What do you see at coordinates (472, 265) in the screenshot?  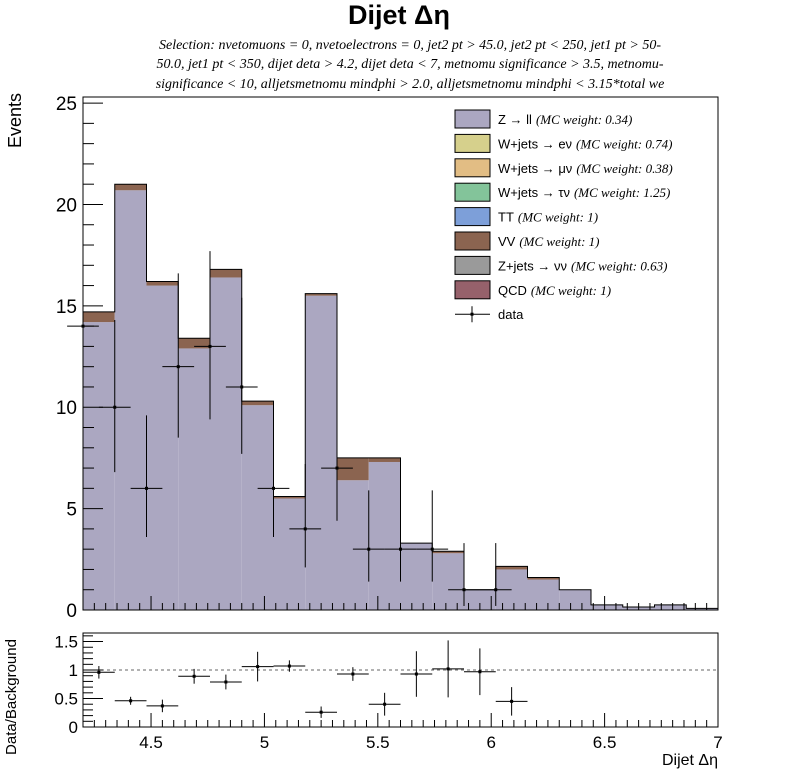 I see `legend-swatch-znn` at bounding box center [472, 265].